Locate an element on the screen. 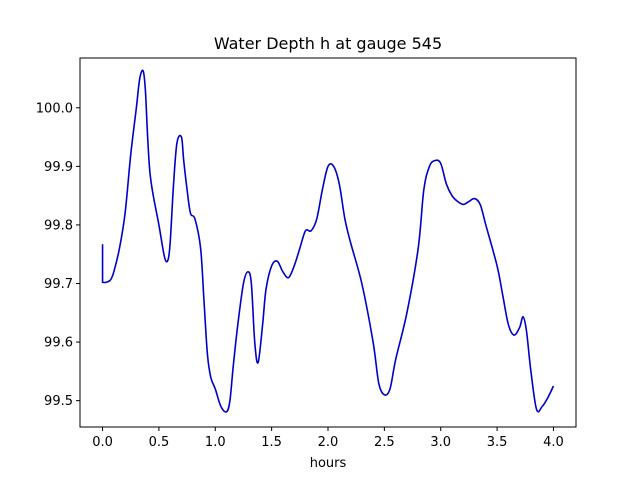 The height and width of the screenshot is (480, 640). y-tick-label: 99.5 is located at coordinates (58, 401).